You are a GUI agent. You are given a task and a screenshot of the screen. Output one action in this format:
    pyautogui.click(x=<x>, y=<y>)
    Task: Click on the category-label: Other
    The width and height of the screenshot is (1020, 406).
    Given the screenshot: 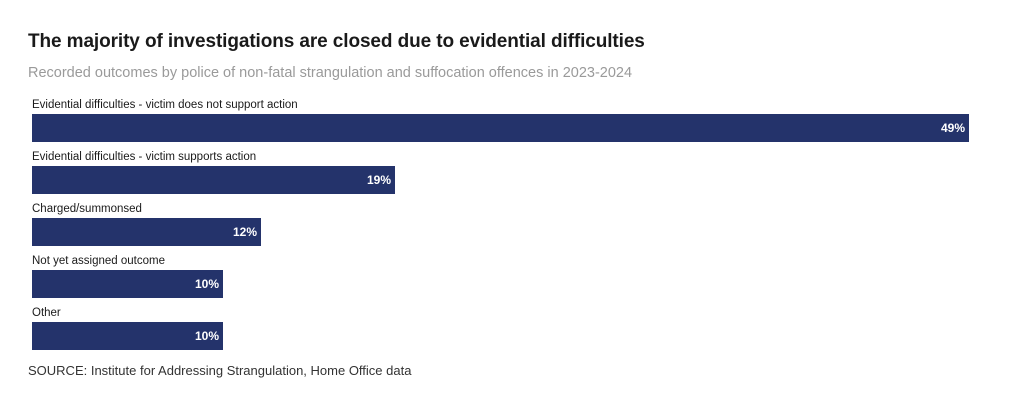 What is the action you would take?
    pyautogui.click(x=46, y=313)
    